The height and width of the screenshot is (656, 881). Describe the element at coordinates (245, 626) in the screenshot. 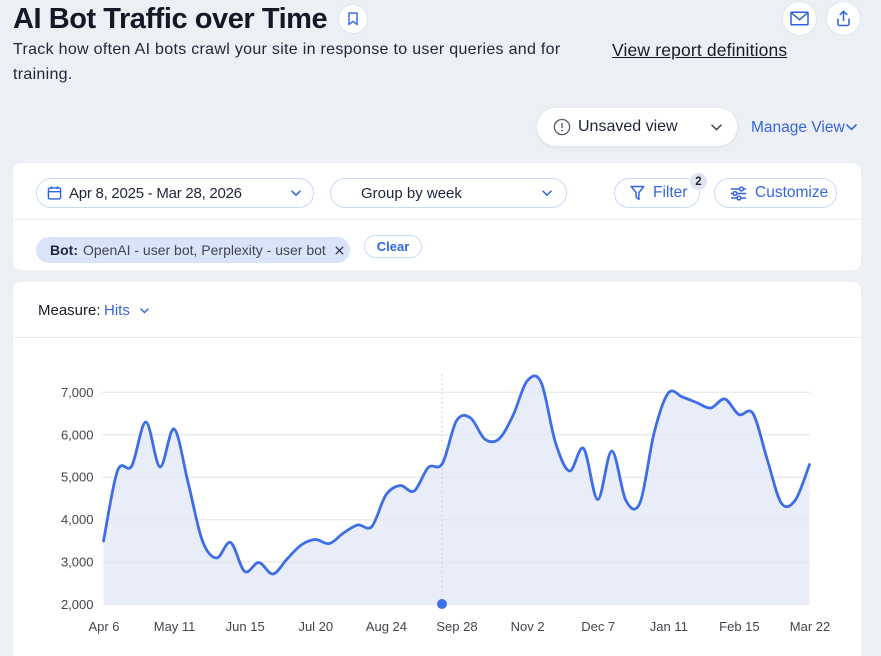

I see `svg-text: Jun 15` at that location.